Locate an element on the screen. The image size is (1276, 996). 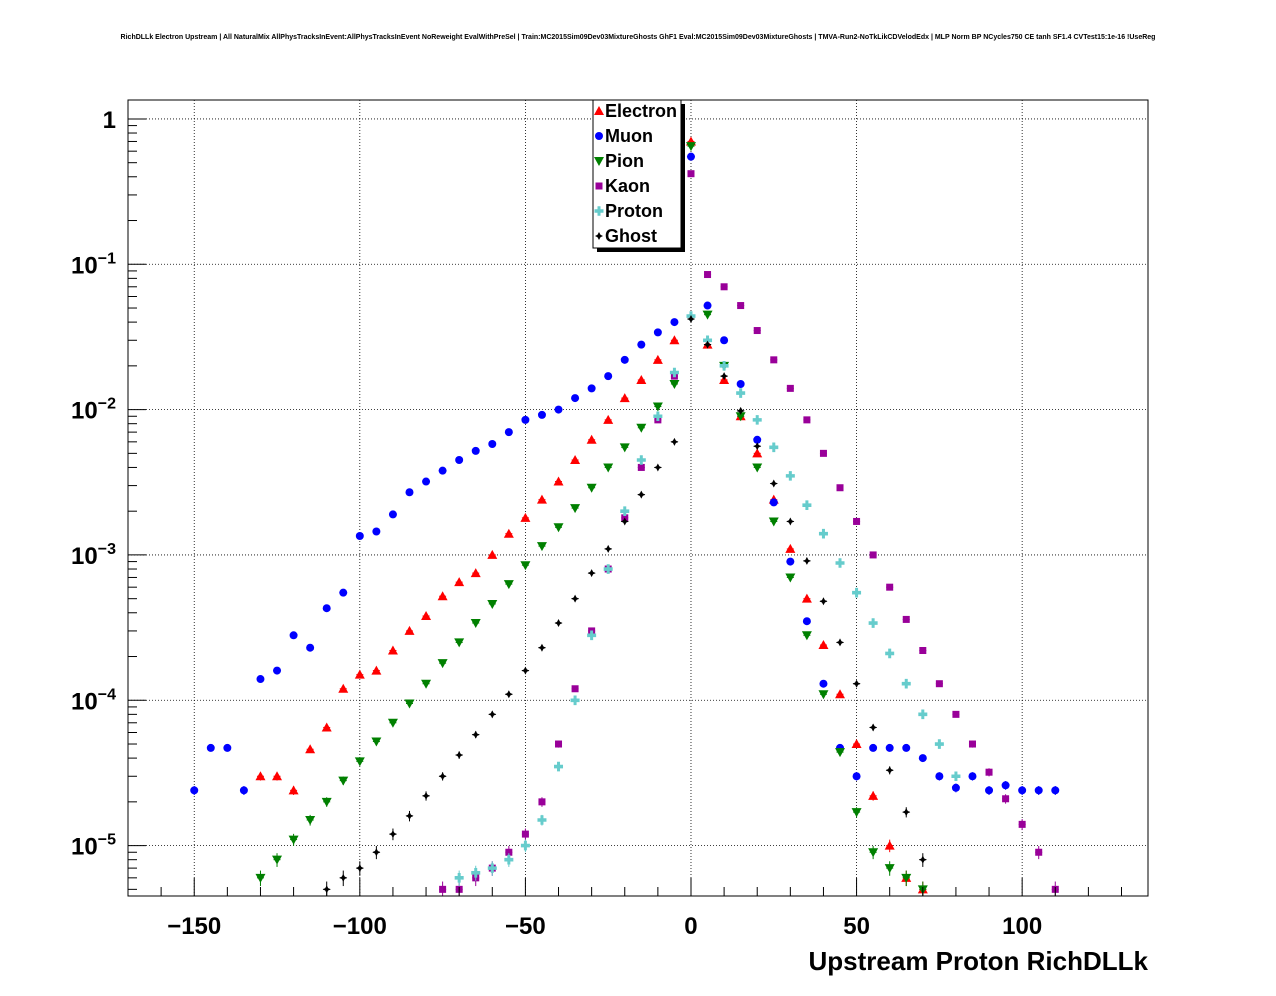
legend-entry: Pion is located at coordinates (624, 161).